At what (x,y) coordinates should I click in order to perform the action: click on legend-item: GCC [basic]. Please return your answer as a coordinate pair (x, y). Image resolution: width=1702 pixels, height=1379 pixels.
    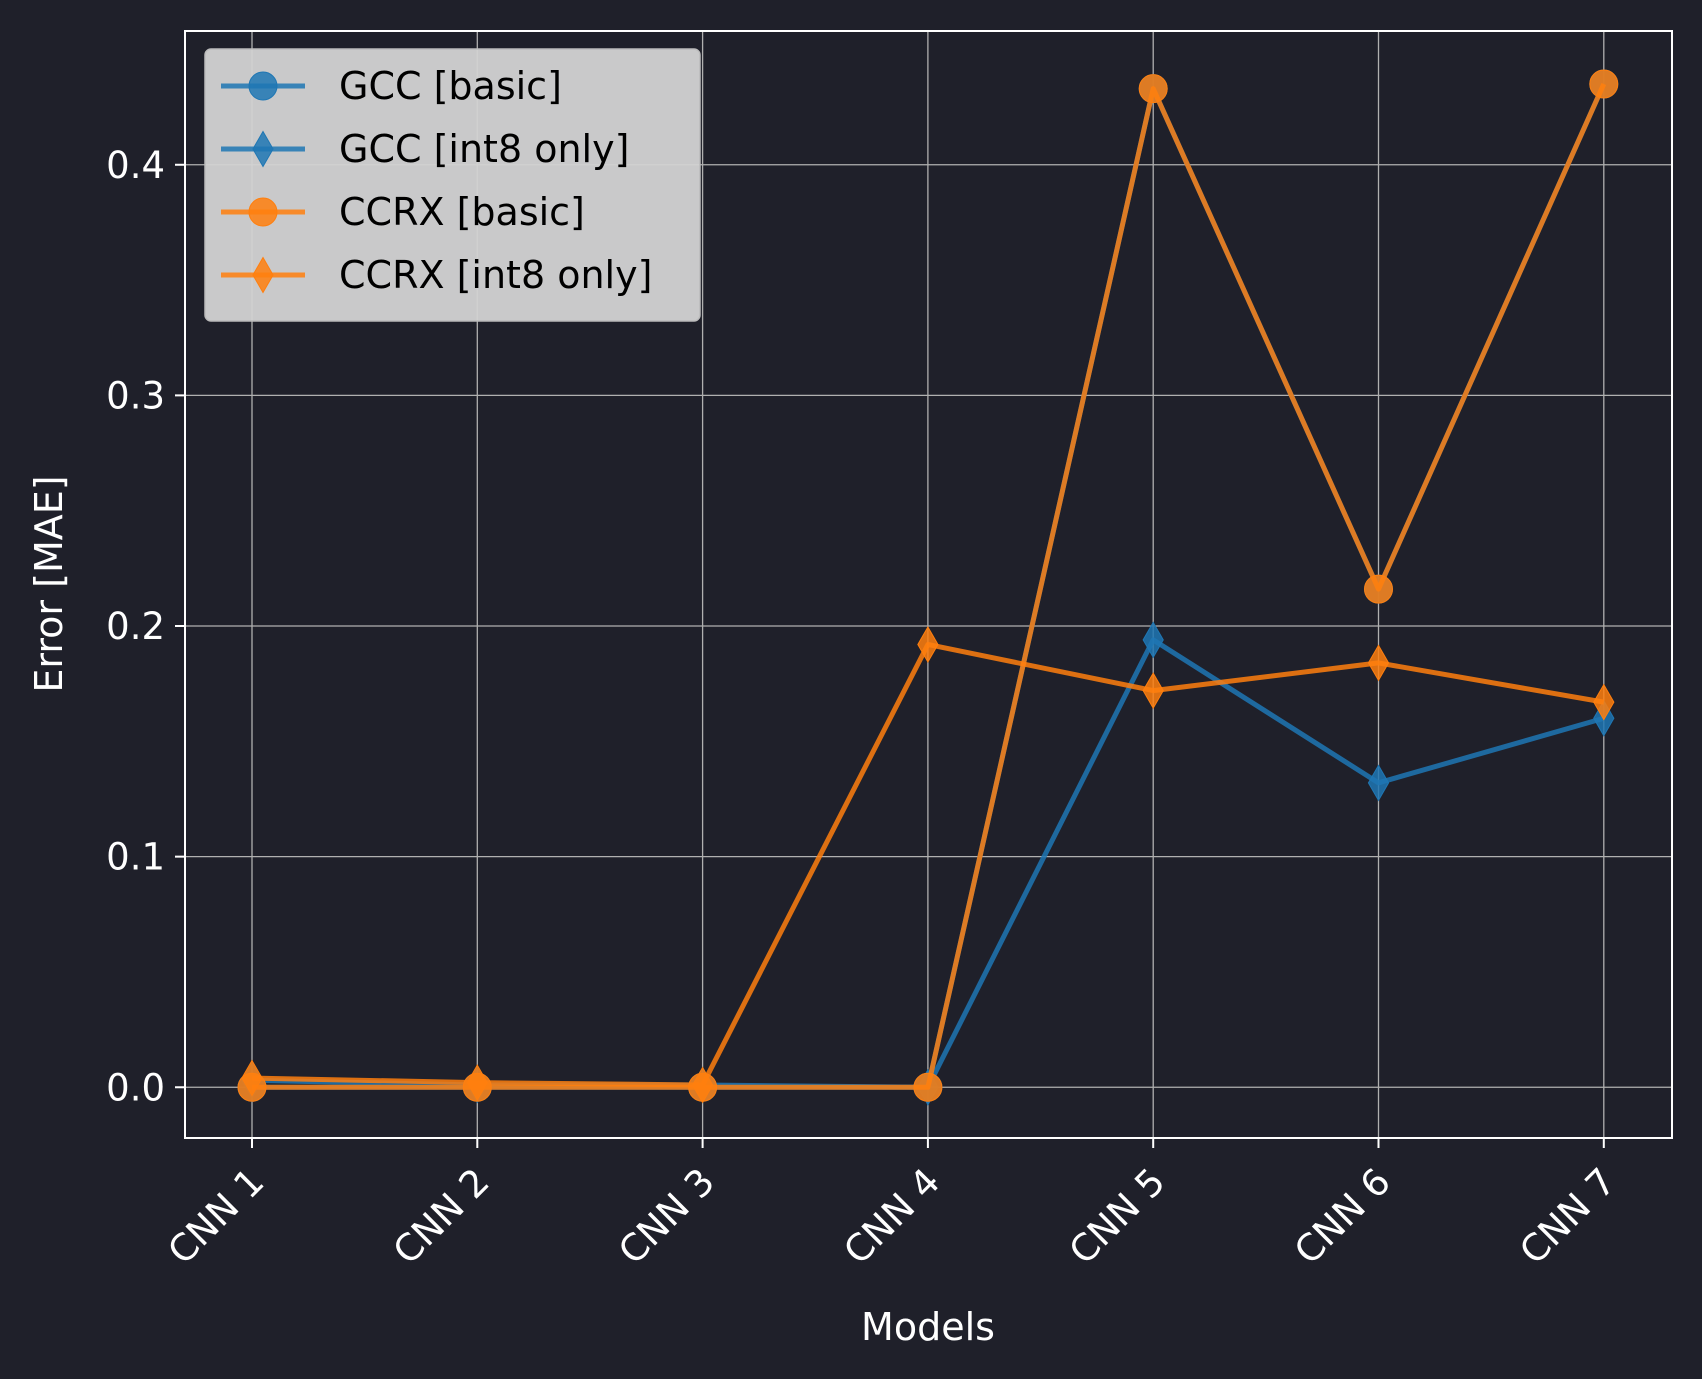
    Looking at the image, I should click on (391, 86).